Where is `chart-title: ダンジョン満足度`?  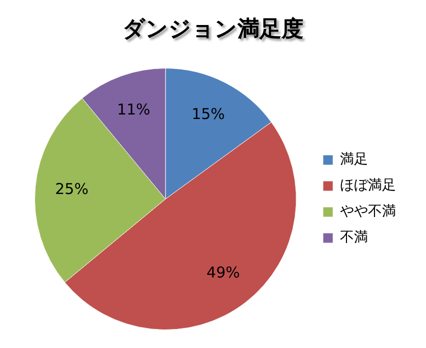 chart-title: ダンジョン満足度 is located at coordinates (213, 30).